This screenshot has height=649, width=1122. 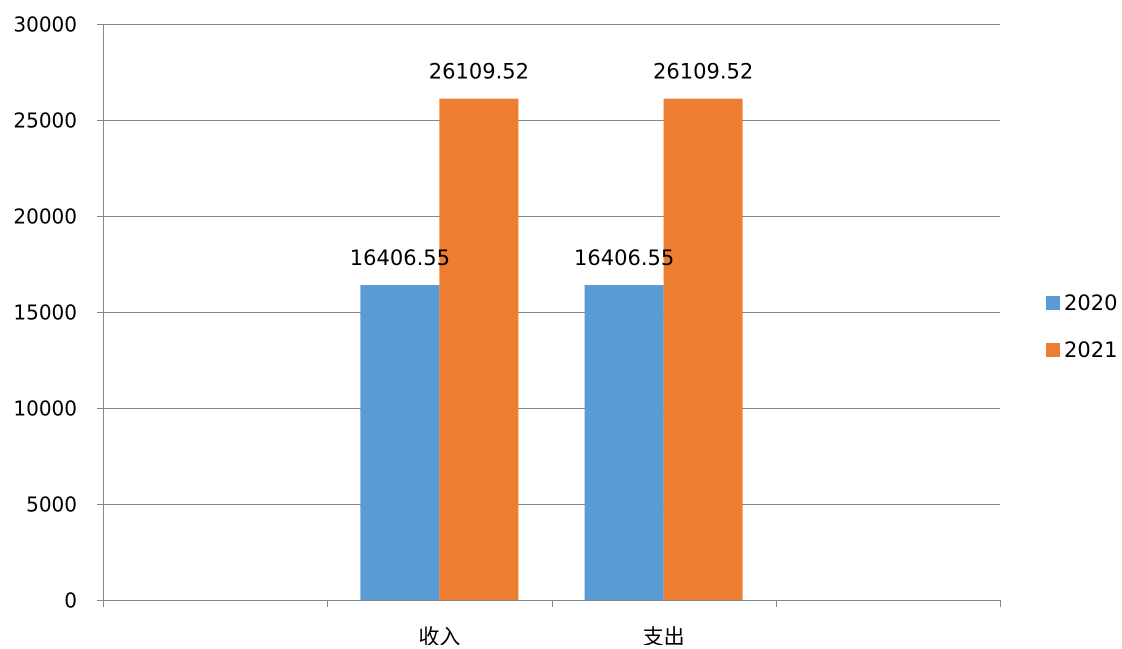 What do you see at coordinates (1090, 350) in the screenshot?
I see `legend-label: 2021` at bounding box center [1090, 350].